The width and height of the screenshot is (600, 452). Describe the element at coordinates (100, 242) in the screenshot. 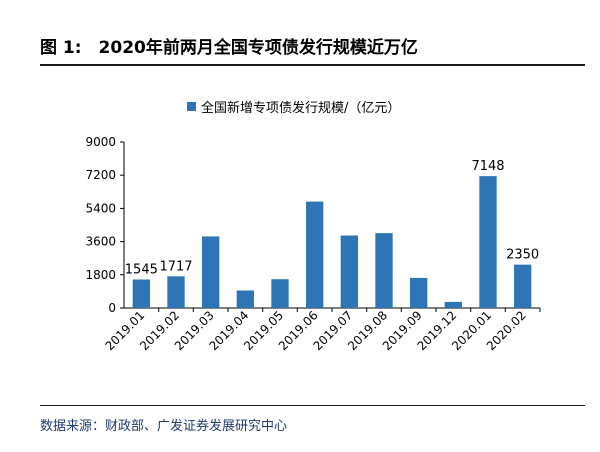

I see `y-tick-label: 3600` at that location.